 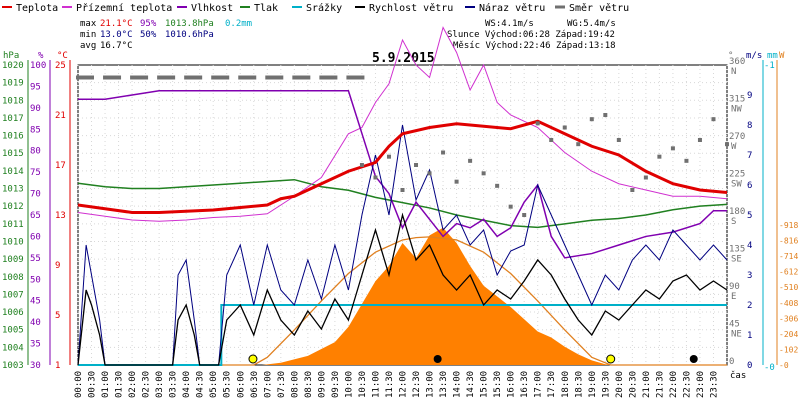 I want to click on direction-tick-label: 135, so click(x=737, y=250).